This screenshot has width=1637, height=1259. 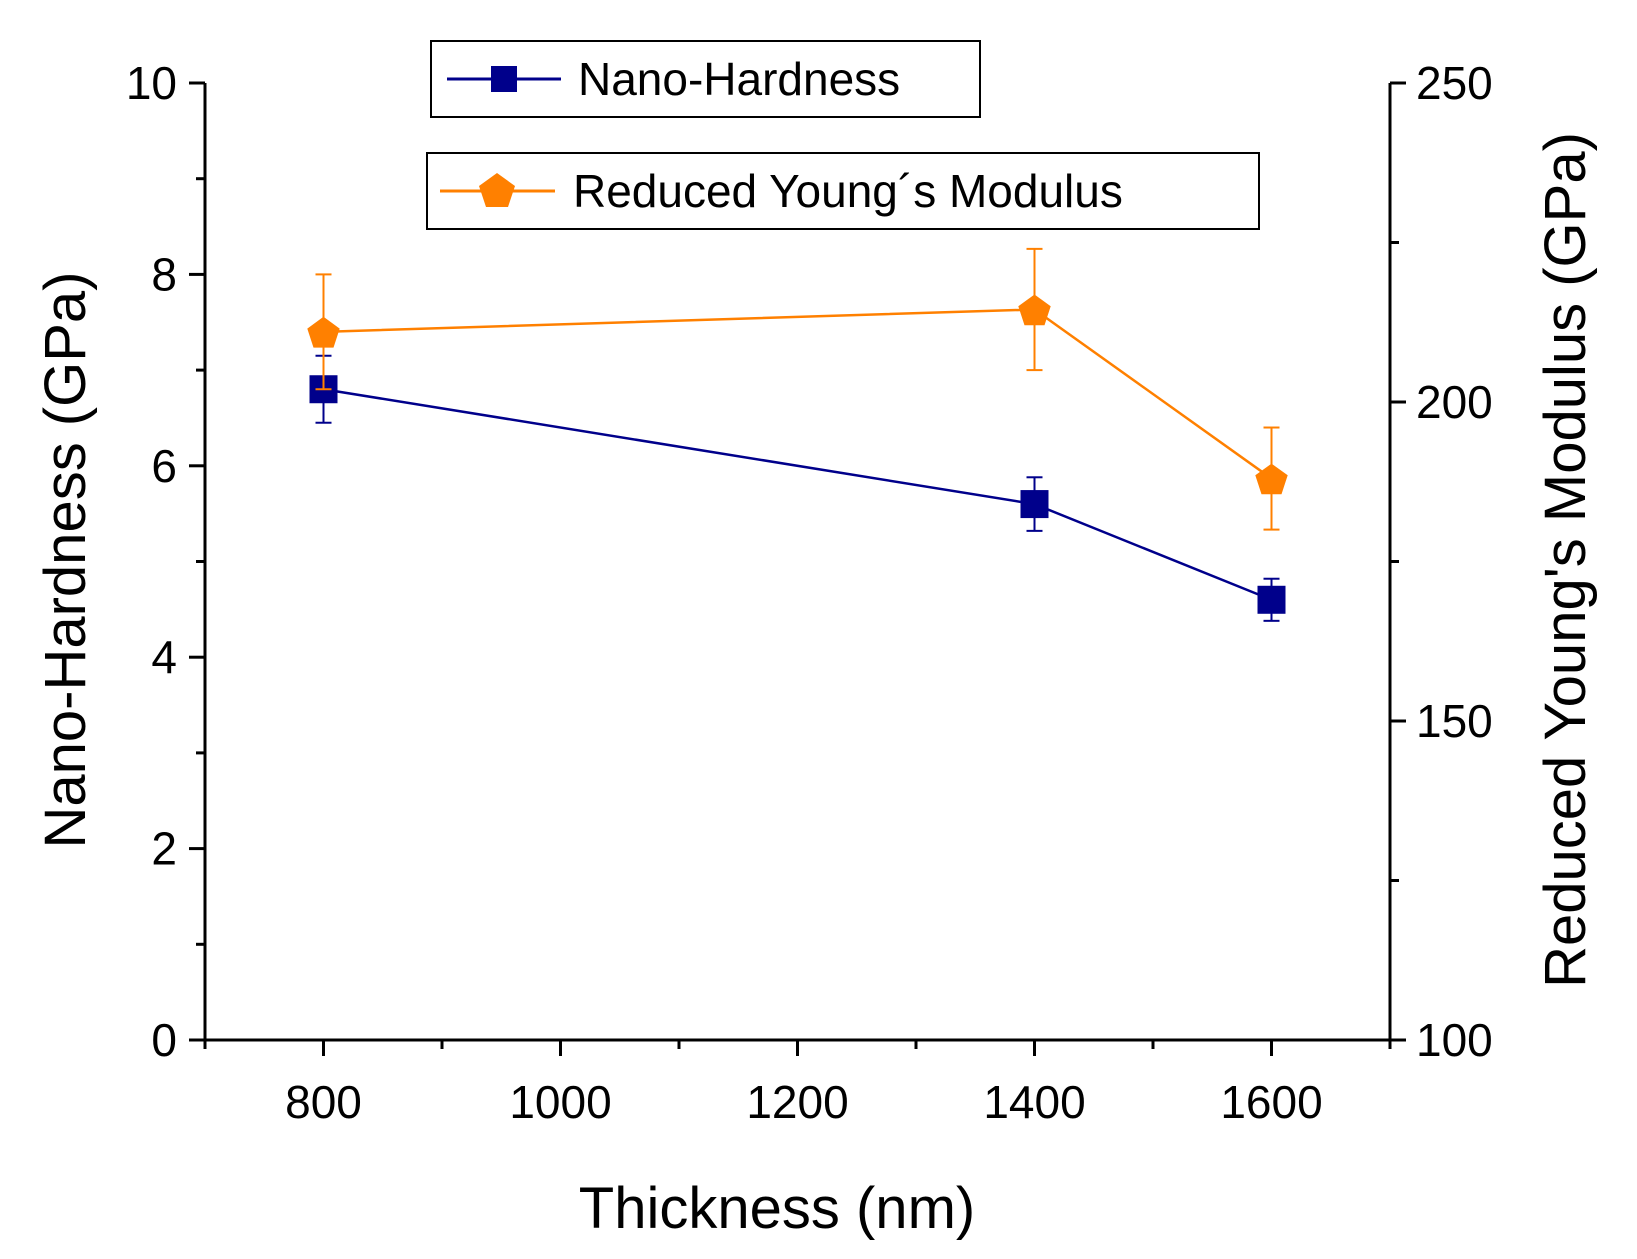 I want to click on x-tick-label: 1200, so click(x=797, y=1102).